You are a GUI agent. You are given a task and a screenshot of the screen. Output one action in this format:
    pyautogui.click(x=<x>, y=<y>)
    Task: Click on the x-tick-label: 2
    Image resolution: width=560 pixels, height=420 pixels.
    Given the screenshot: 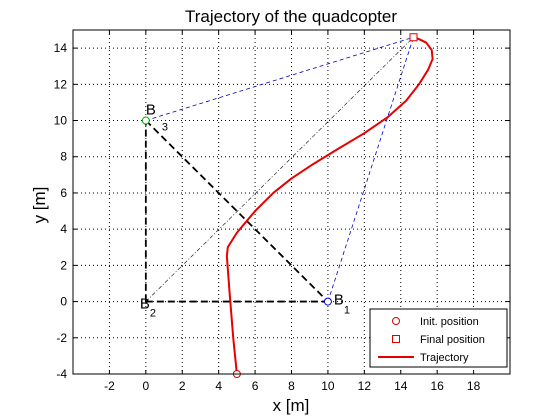 What is the action you would take?
    pyautogui.click(x=182, y=386)
    